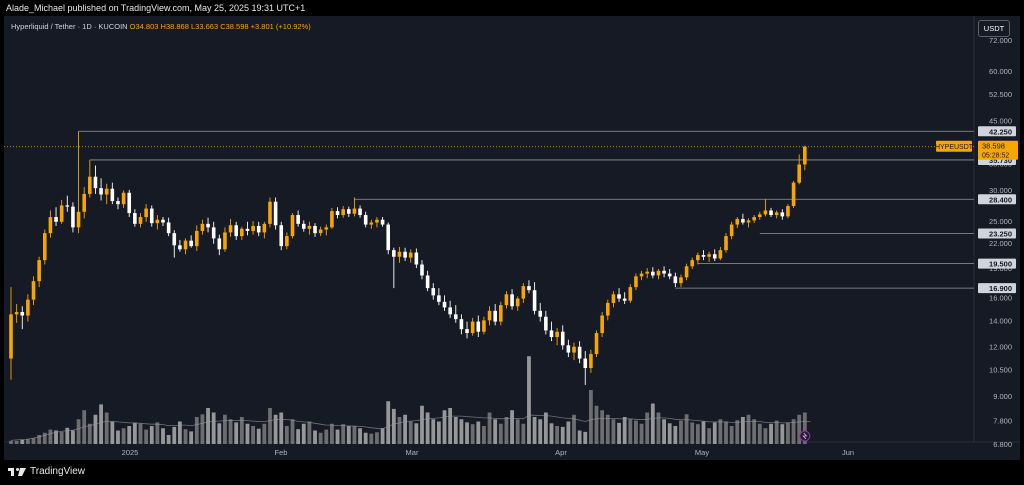 Image resolution: width=1024 pixels, height=485 pixels. I want to click on brand-name: TradingView, so click(58, 471).